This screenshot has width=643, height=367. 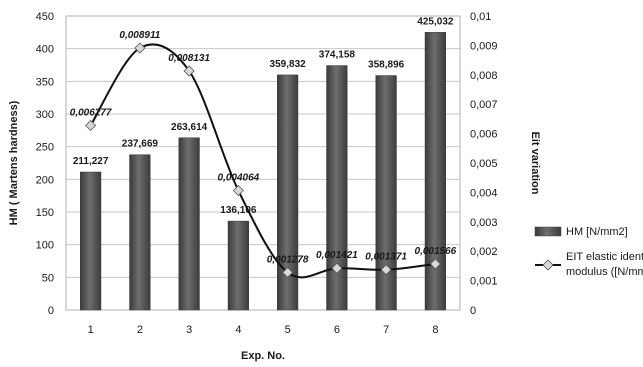 I want to click on x-tick-label: 6, so click(x=337, y=330).